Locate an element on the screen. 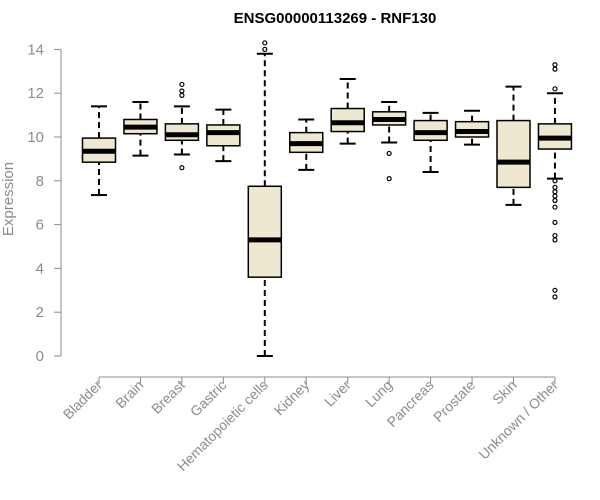  box-pancreas is located at coordinates (430, 142).